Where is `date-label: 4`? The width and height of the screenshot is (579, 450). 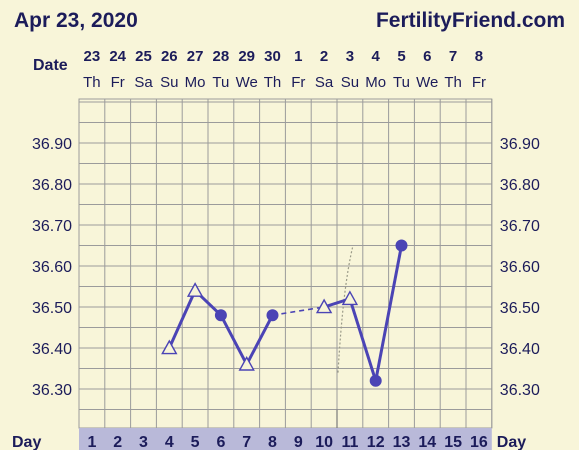 date-label: 4 is located at coordinates (376, 56).